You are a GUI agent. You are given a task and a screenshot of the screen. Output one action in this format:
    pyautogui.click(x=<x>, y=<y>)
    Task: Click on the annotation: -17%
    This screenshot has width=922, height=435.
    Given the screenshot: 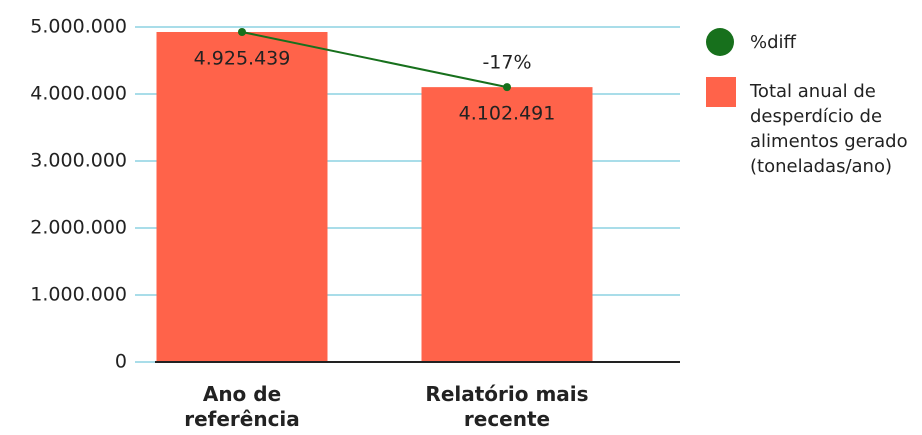 What is the action you would take?
    pyautogui.click(x=506, y=63)
    